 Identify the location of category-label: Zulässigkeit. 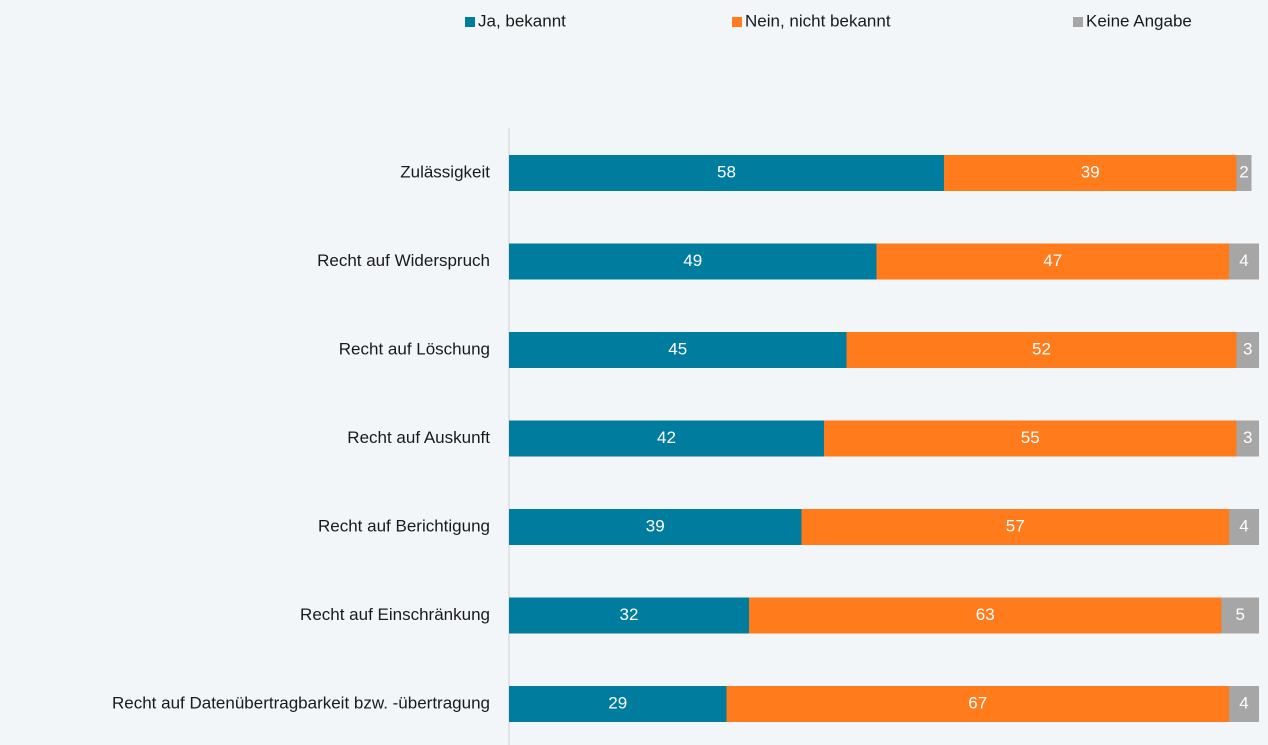
(445, 171).